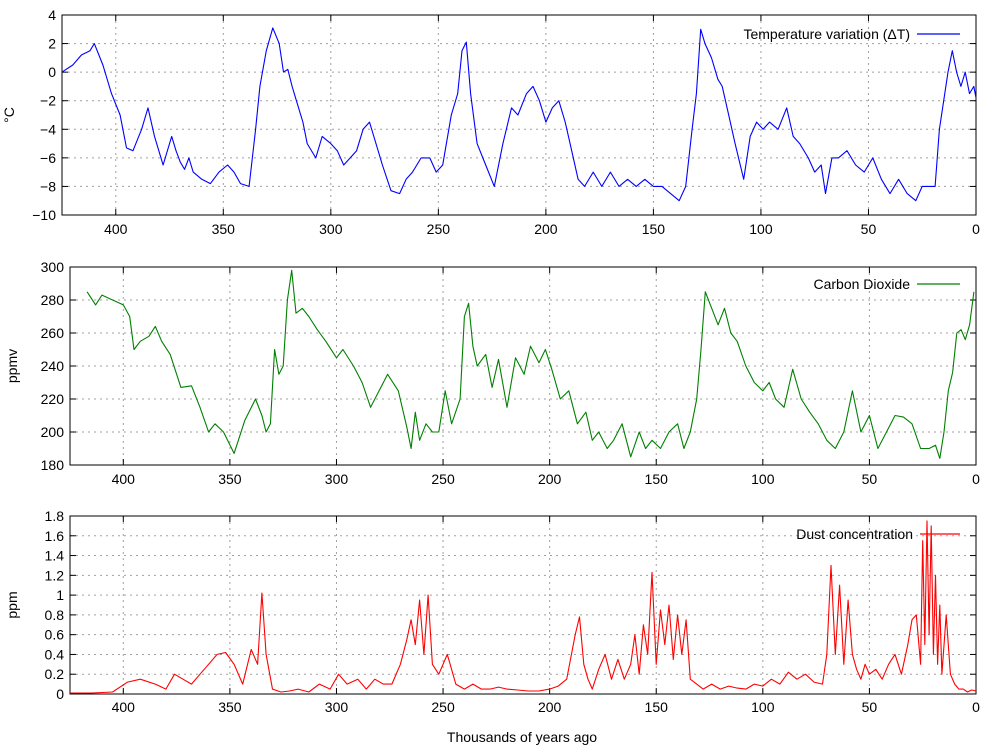  Describe the element at coordinates (522, 737) in the screenshot. I see `x-axis-title: Thousands of years ago` at that location.